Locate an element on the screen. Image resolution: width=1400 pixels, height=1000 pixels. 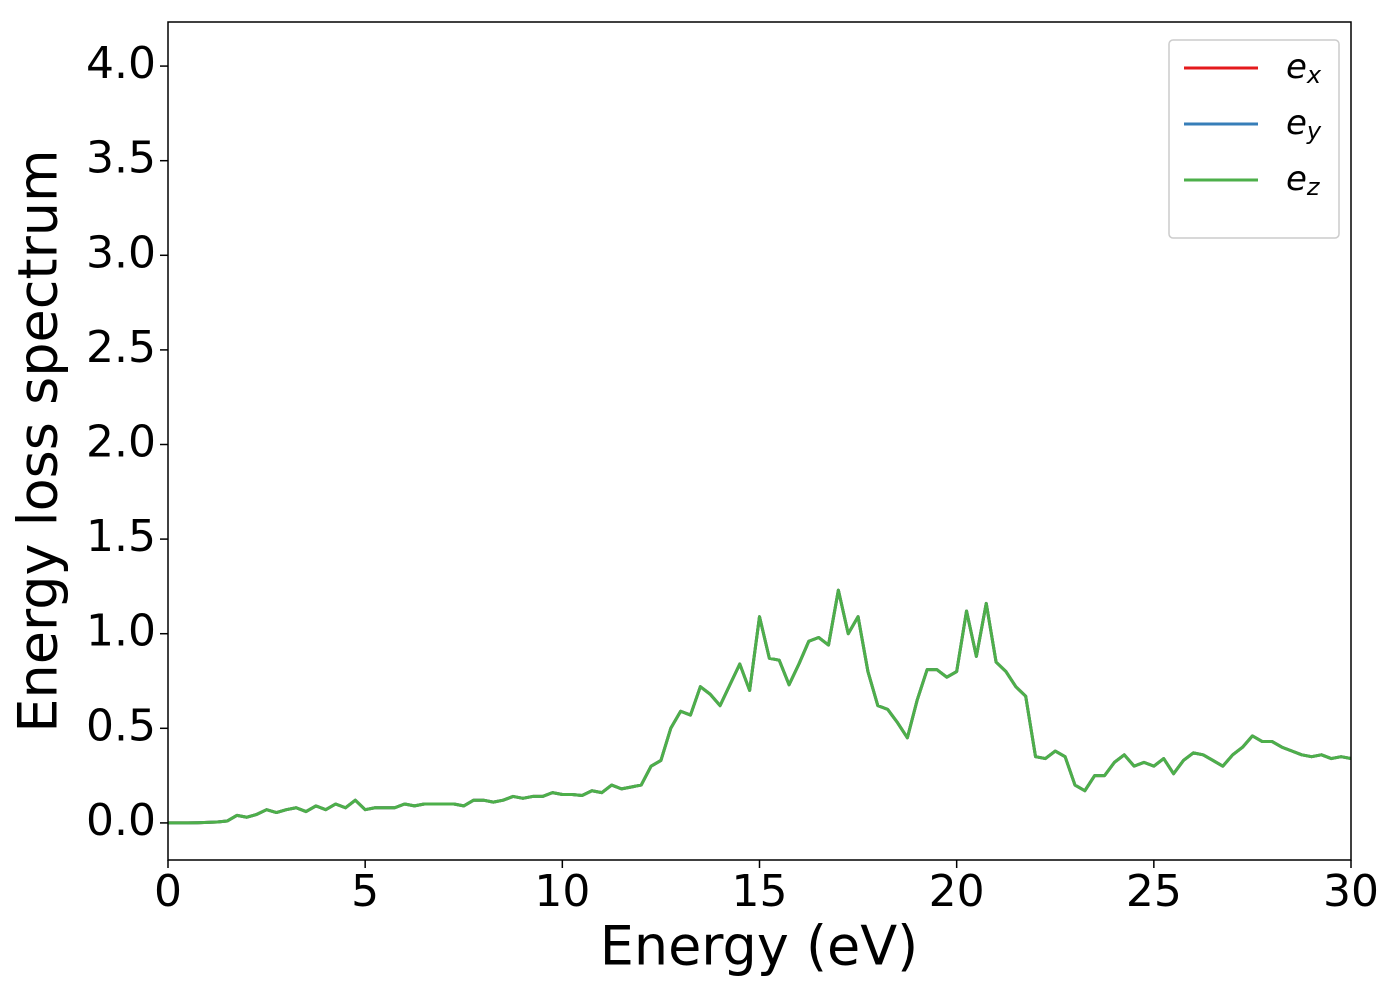
y-tick-label: 4.0 is located at coordinates (121, 63).